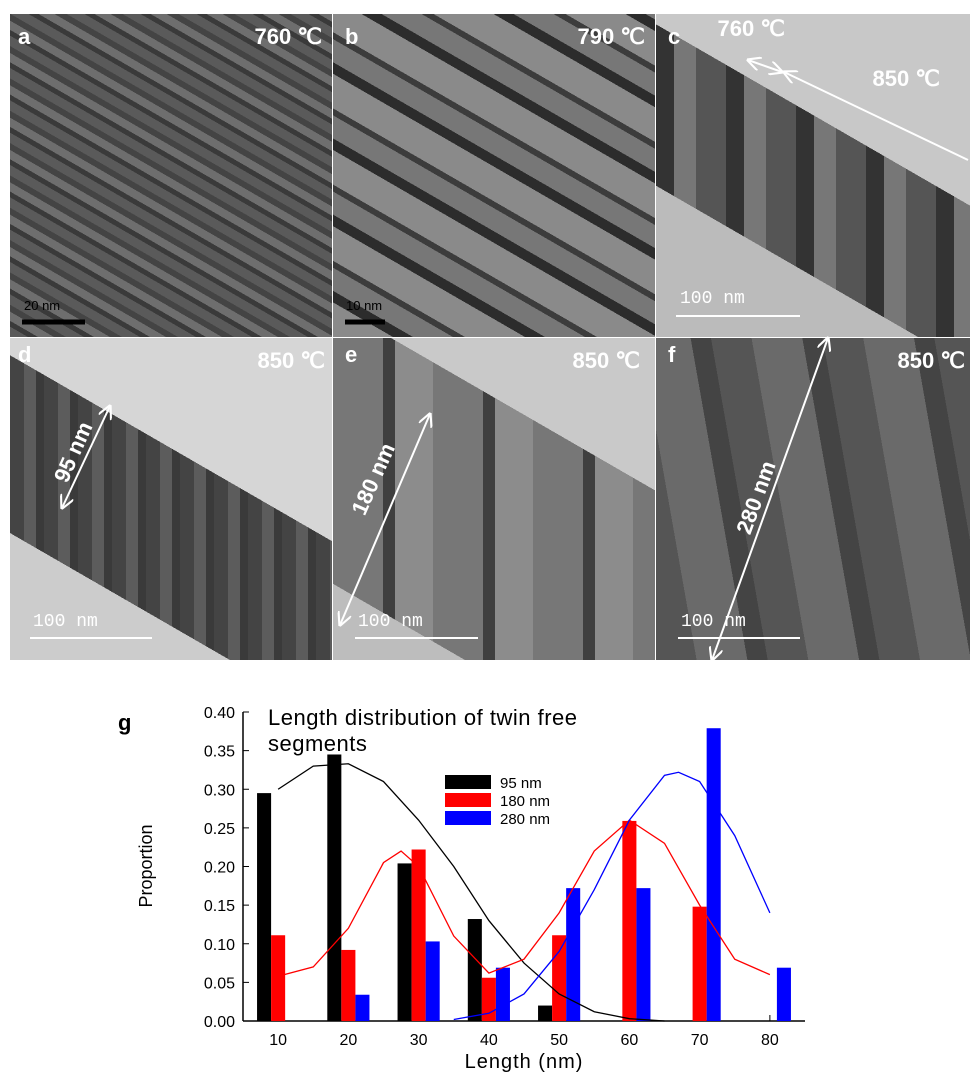 The image size is (970, 1078). I want to click on panel-label: c, so click(674, 36).